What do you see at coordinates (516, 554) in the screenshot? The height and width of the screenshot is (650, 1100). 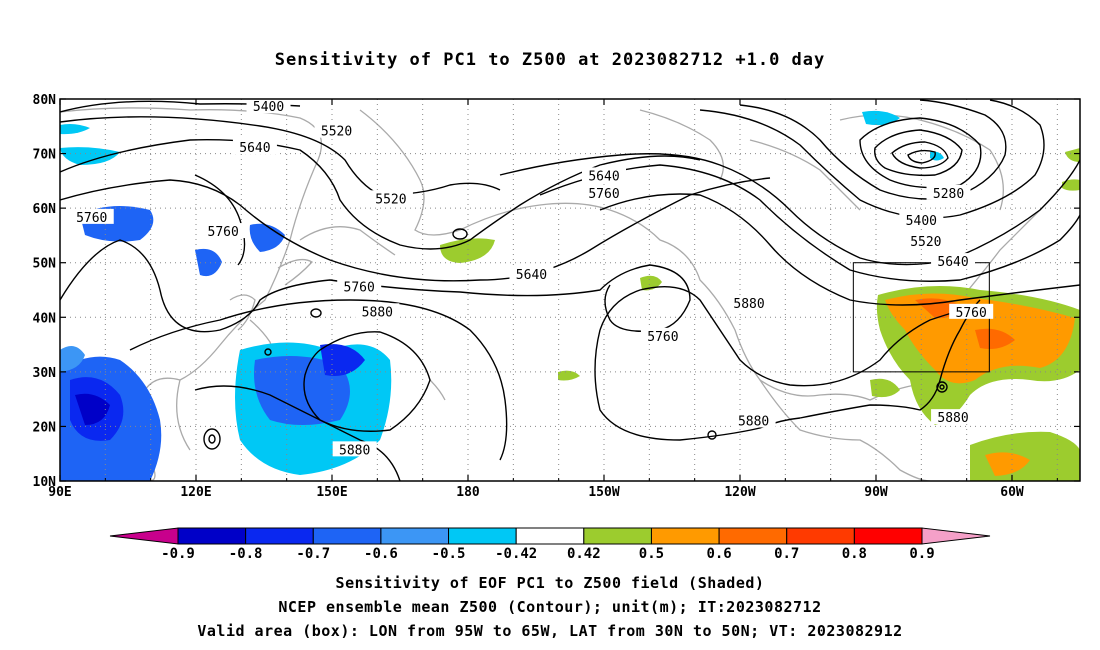 I see `colorbar-label: -0.42` at bounding box center [516, 554].